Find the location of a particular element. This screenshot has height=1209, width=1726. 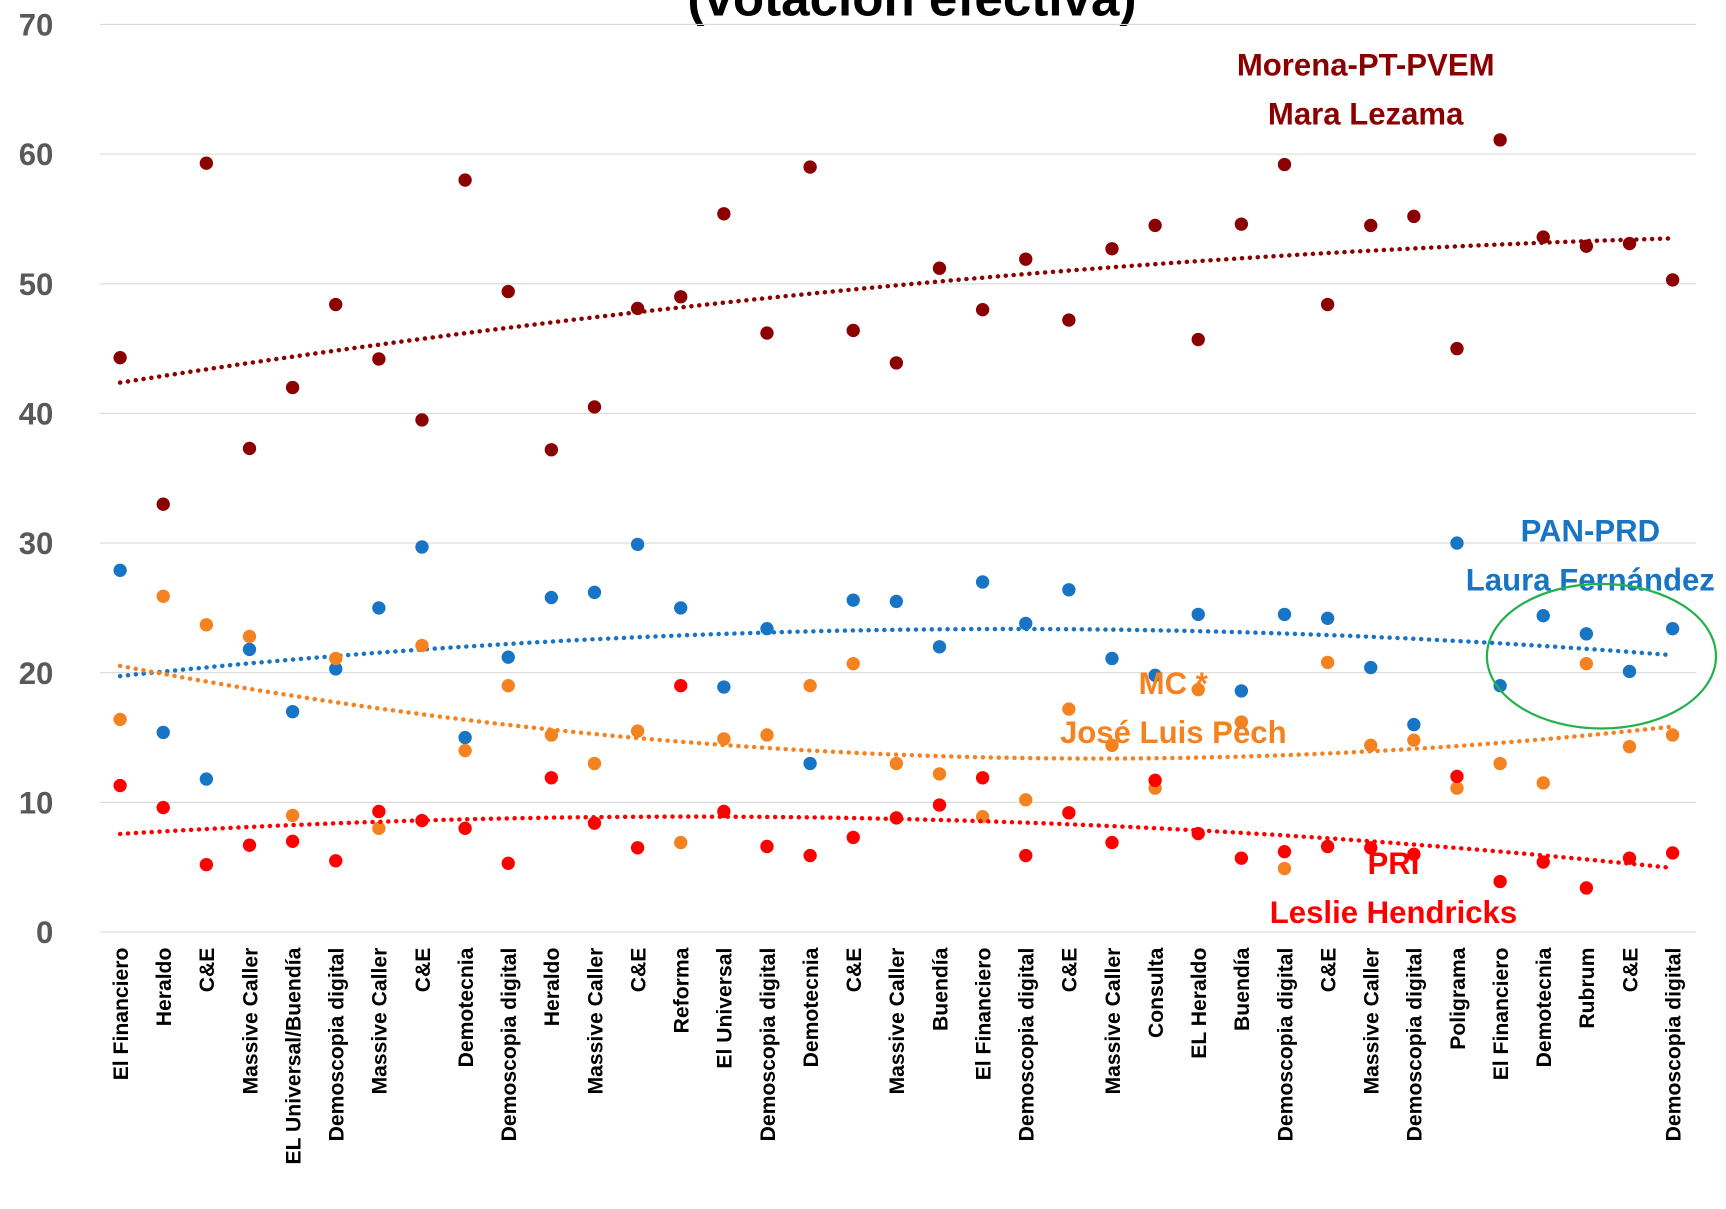

x-tick-label: Reforma is located at coordinates (682, 990).